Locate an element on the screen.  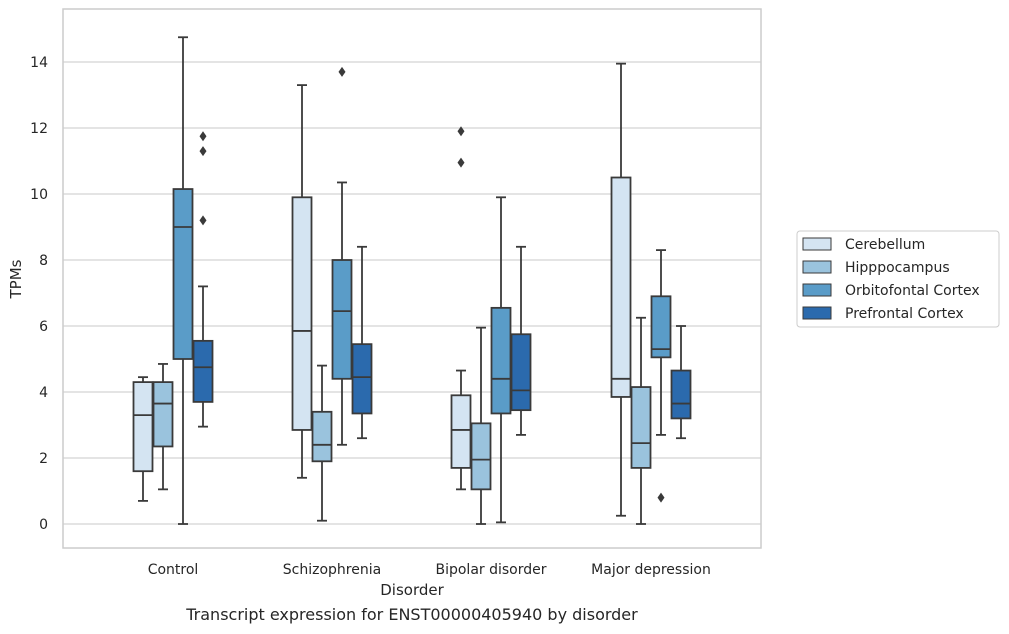
y-tick-label: 8 is located at coordinates (43, 261).